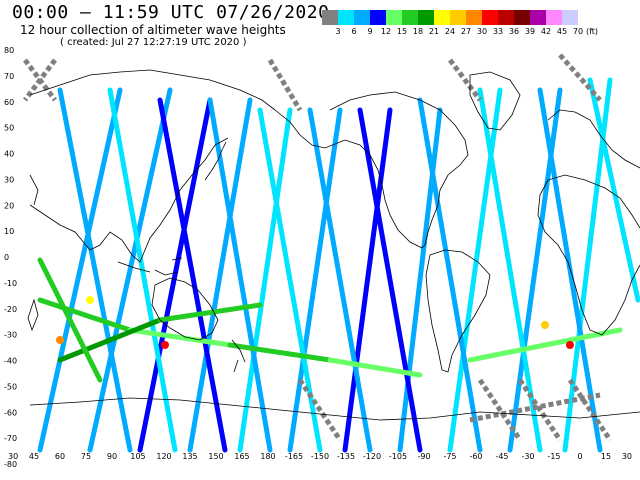 The height and width of the screenshot is (480, 640). What do you see at coordinates (10, 309) in the screenshot?
I see `latitude-label: -20` at bounding box center [10, 309].